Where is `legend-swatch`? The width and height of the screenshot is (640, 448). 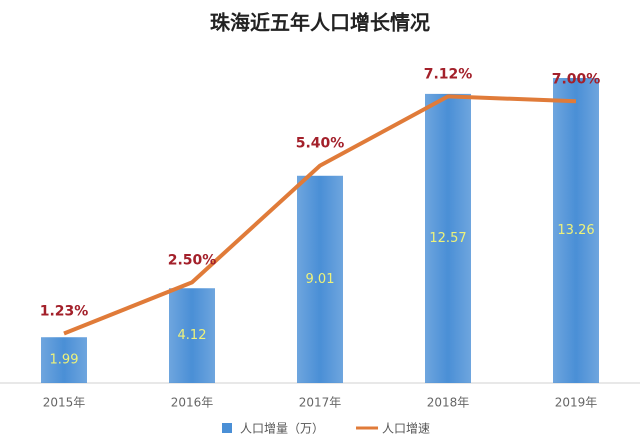 legend-swatch is located at coordinates (227, 428).